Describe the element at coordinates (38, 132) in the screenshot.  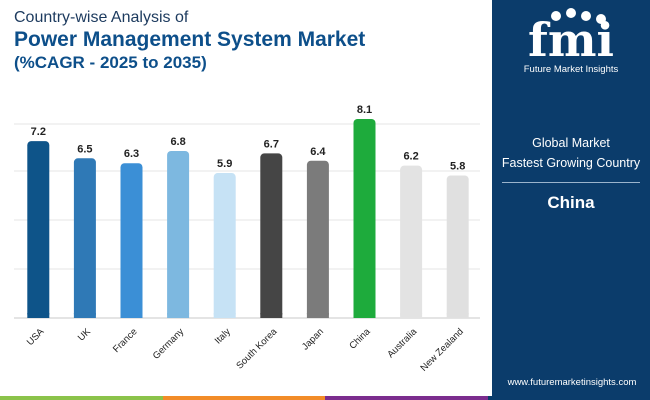
I see `value-label-usa: 7.2` at that location.